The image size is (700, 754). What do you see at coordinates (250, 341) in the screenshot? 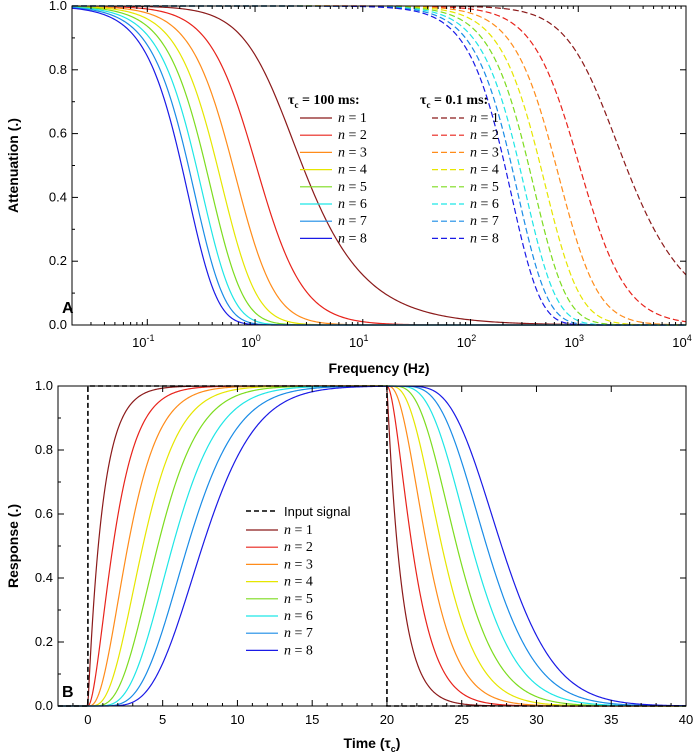
I see `x-tick-label-a: 10⁰` at bounding box center [250, 341].